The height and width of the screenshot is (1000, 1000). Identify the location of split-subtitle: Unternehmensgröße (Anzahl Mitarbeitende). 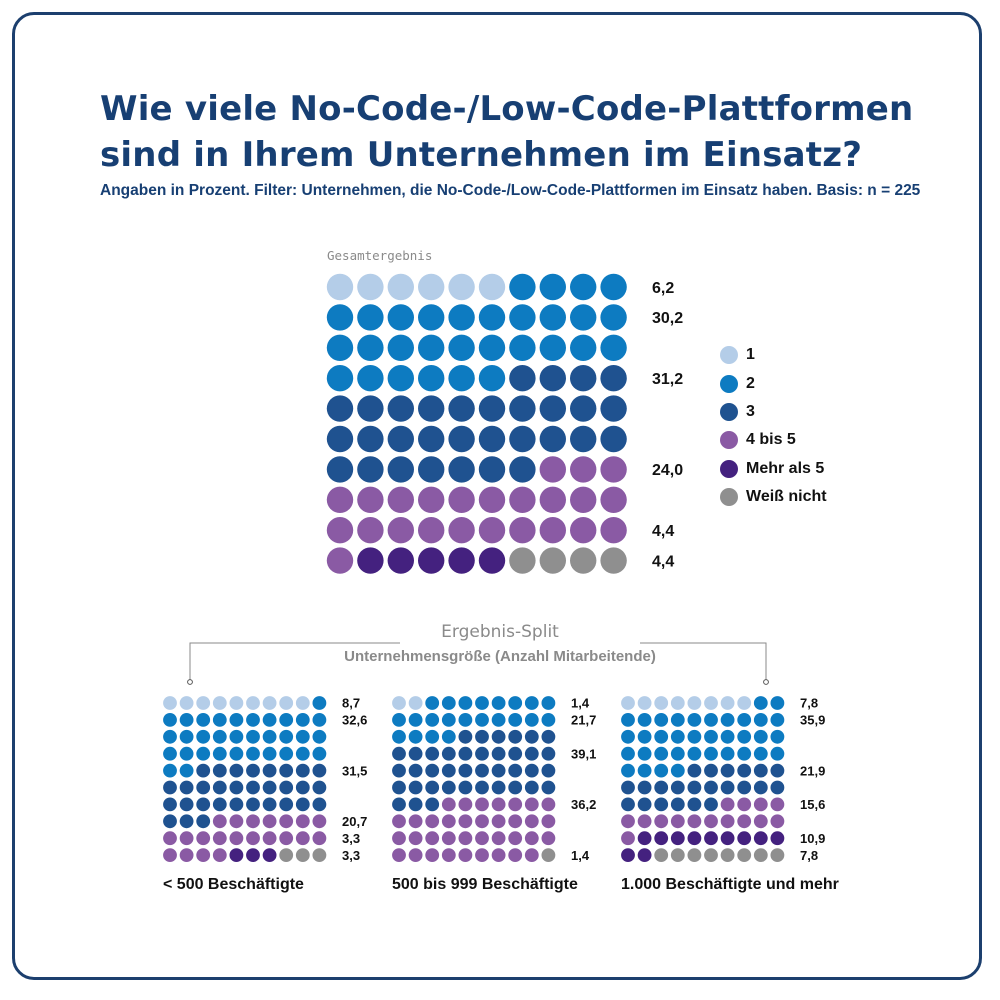
(500, 656).